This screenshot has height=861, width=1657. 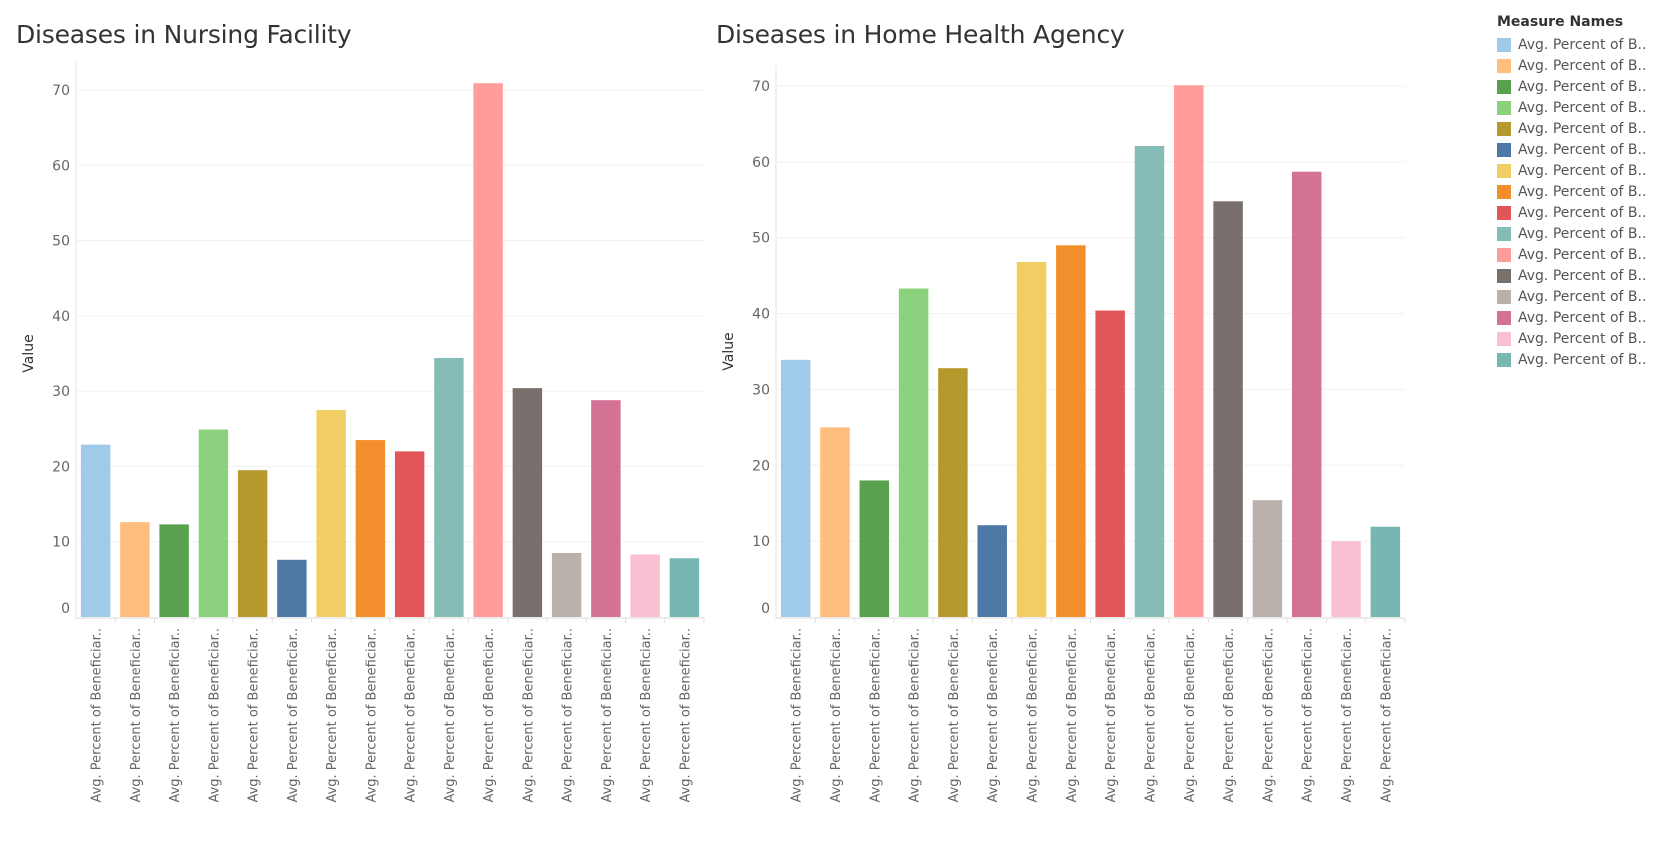 What do you see at coordinates (729, 351) in the screenshot?
I see `y-axis-title: Value` at bounding box center [729, 351].